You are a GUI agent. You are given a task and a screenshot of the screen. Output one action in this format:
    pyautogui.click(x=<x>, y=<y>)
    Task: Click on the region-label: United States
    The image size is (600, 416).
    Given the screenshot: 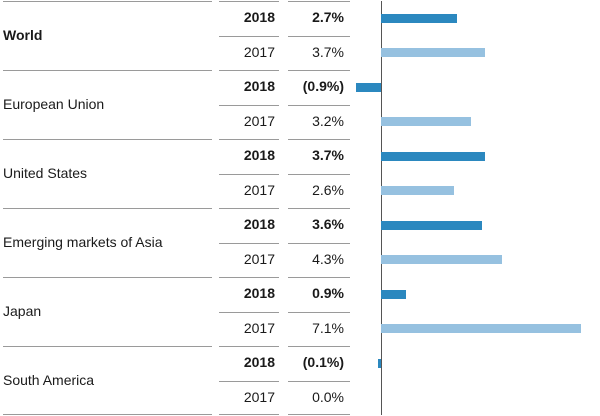 What is the action you would take?
    pyautogui.click(x=45, y=172)
    